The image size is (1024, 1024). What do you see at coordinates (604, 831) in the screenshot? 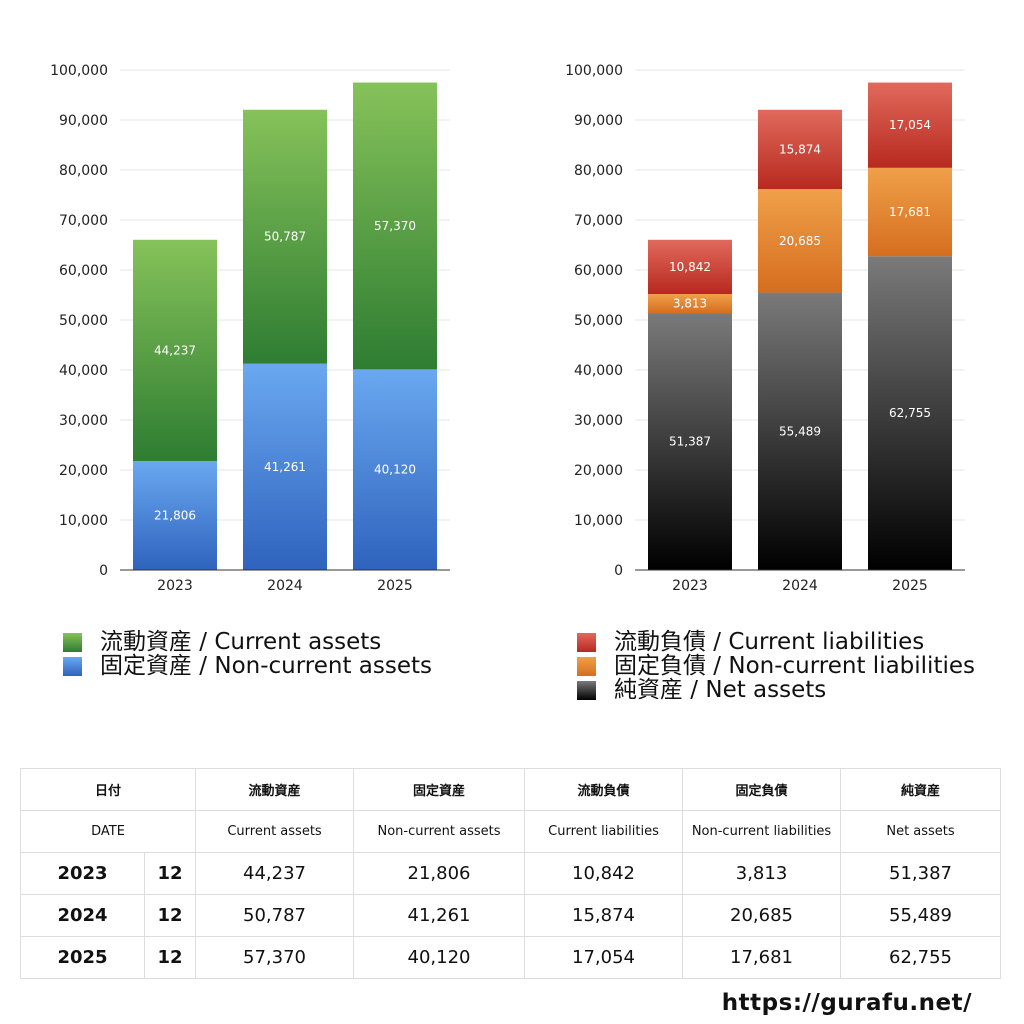
I see `header-current-liabilities-en: Current liabilities` at bounding box center [604, 831].